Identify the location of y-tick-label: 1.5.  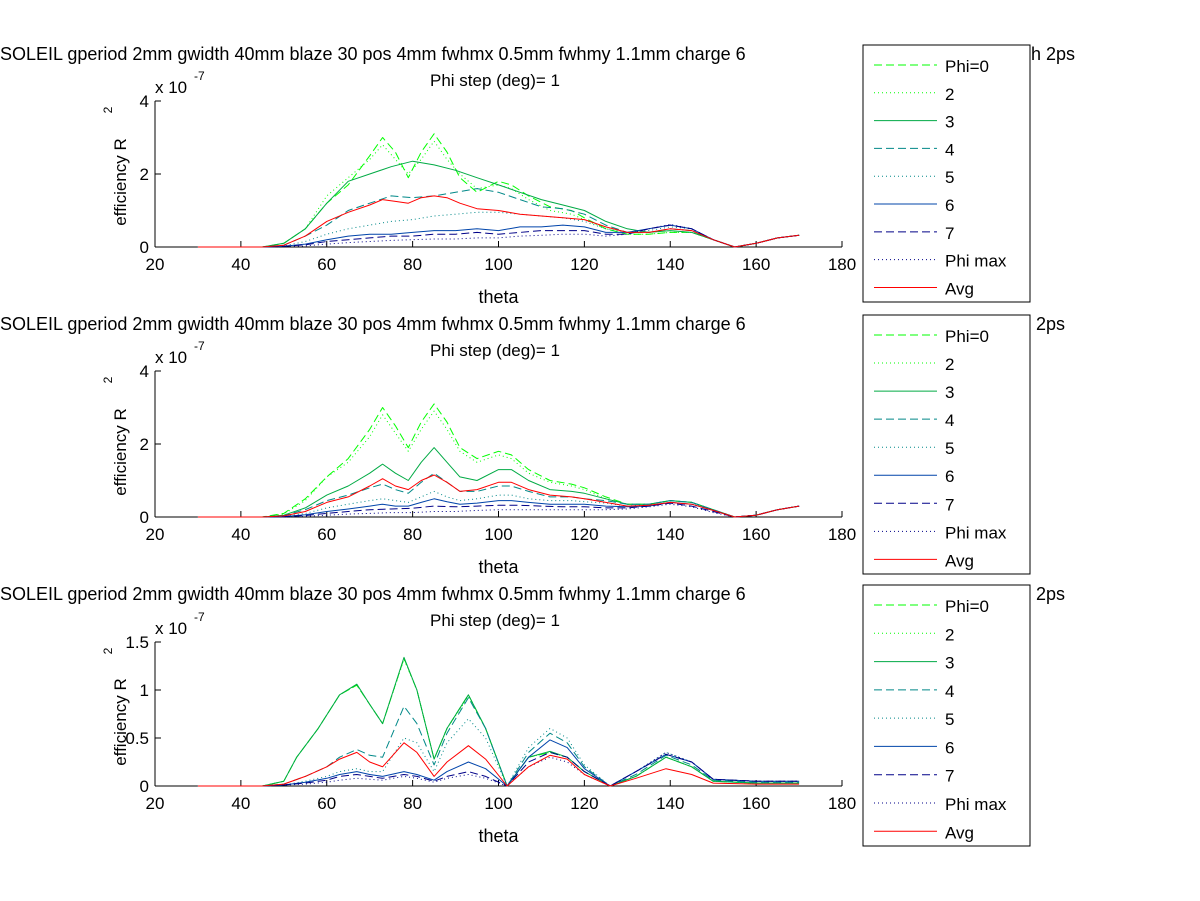
(137, 642).